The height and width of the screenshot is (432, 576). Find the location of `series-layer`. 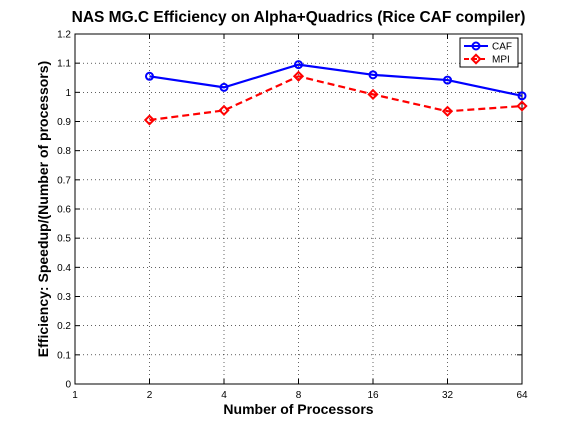

series-layer is located at coordinates (335, 93).